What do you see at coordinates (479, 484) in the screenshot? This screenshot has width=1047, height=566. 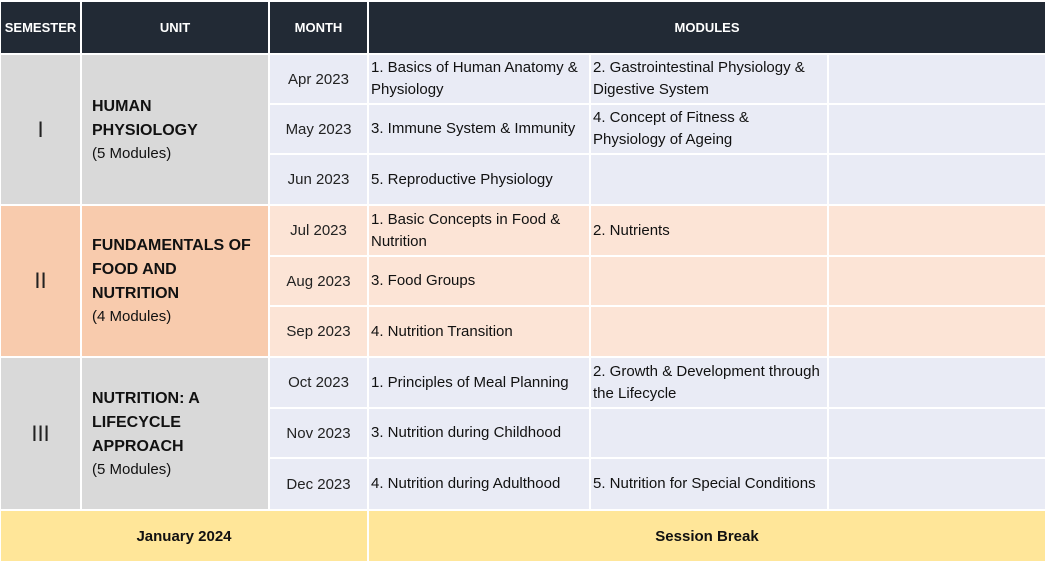 I see `module-cell: 4. Nutrition during Adulthood` at bounding box center [479, 484].